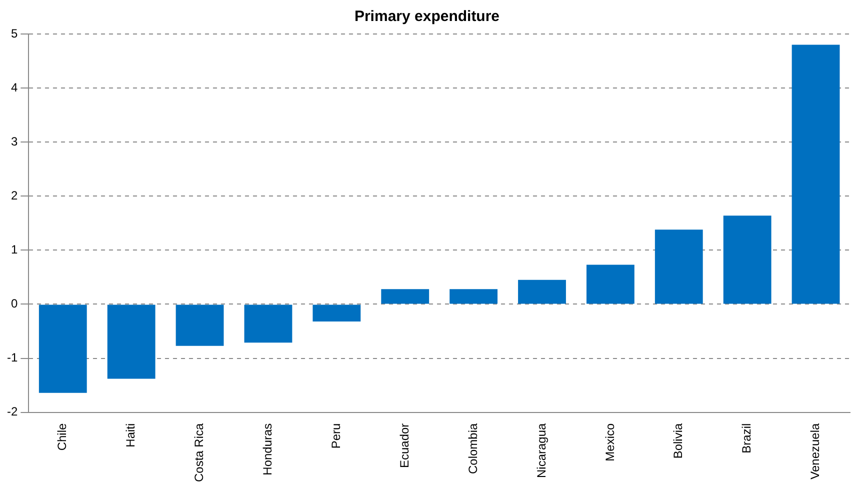 The image size is (864, 489). Describe the element at coordinates (335, 436) in the screenshot. I see `x-tick-label: Peru` at that location.